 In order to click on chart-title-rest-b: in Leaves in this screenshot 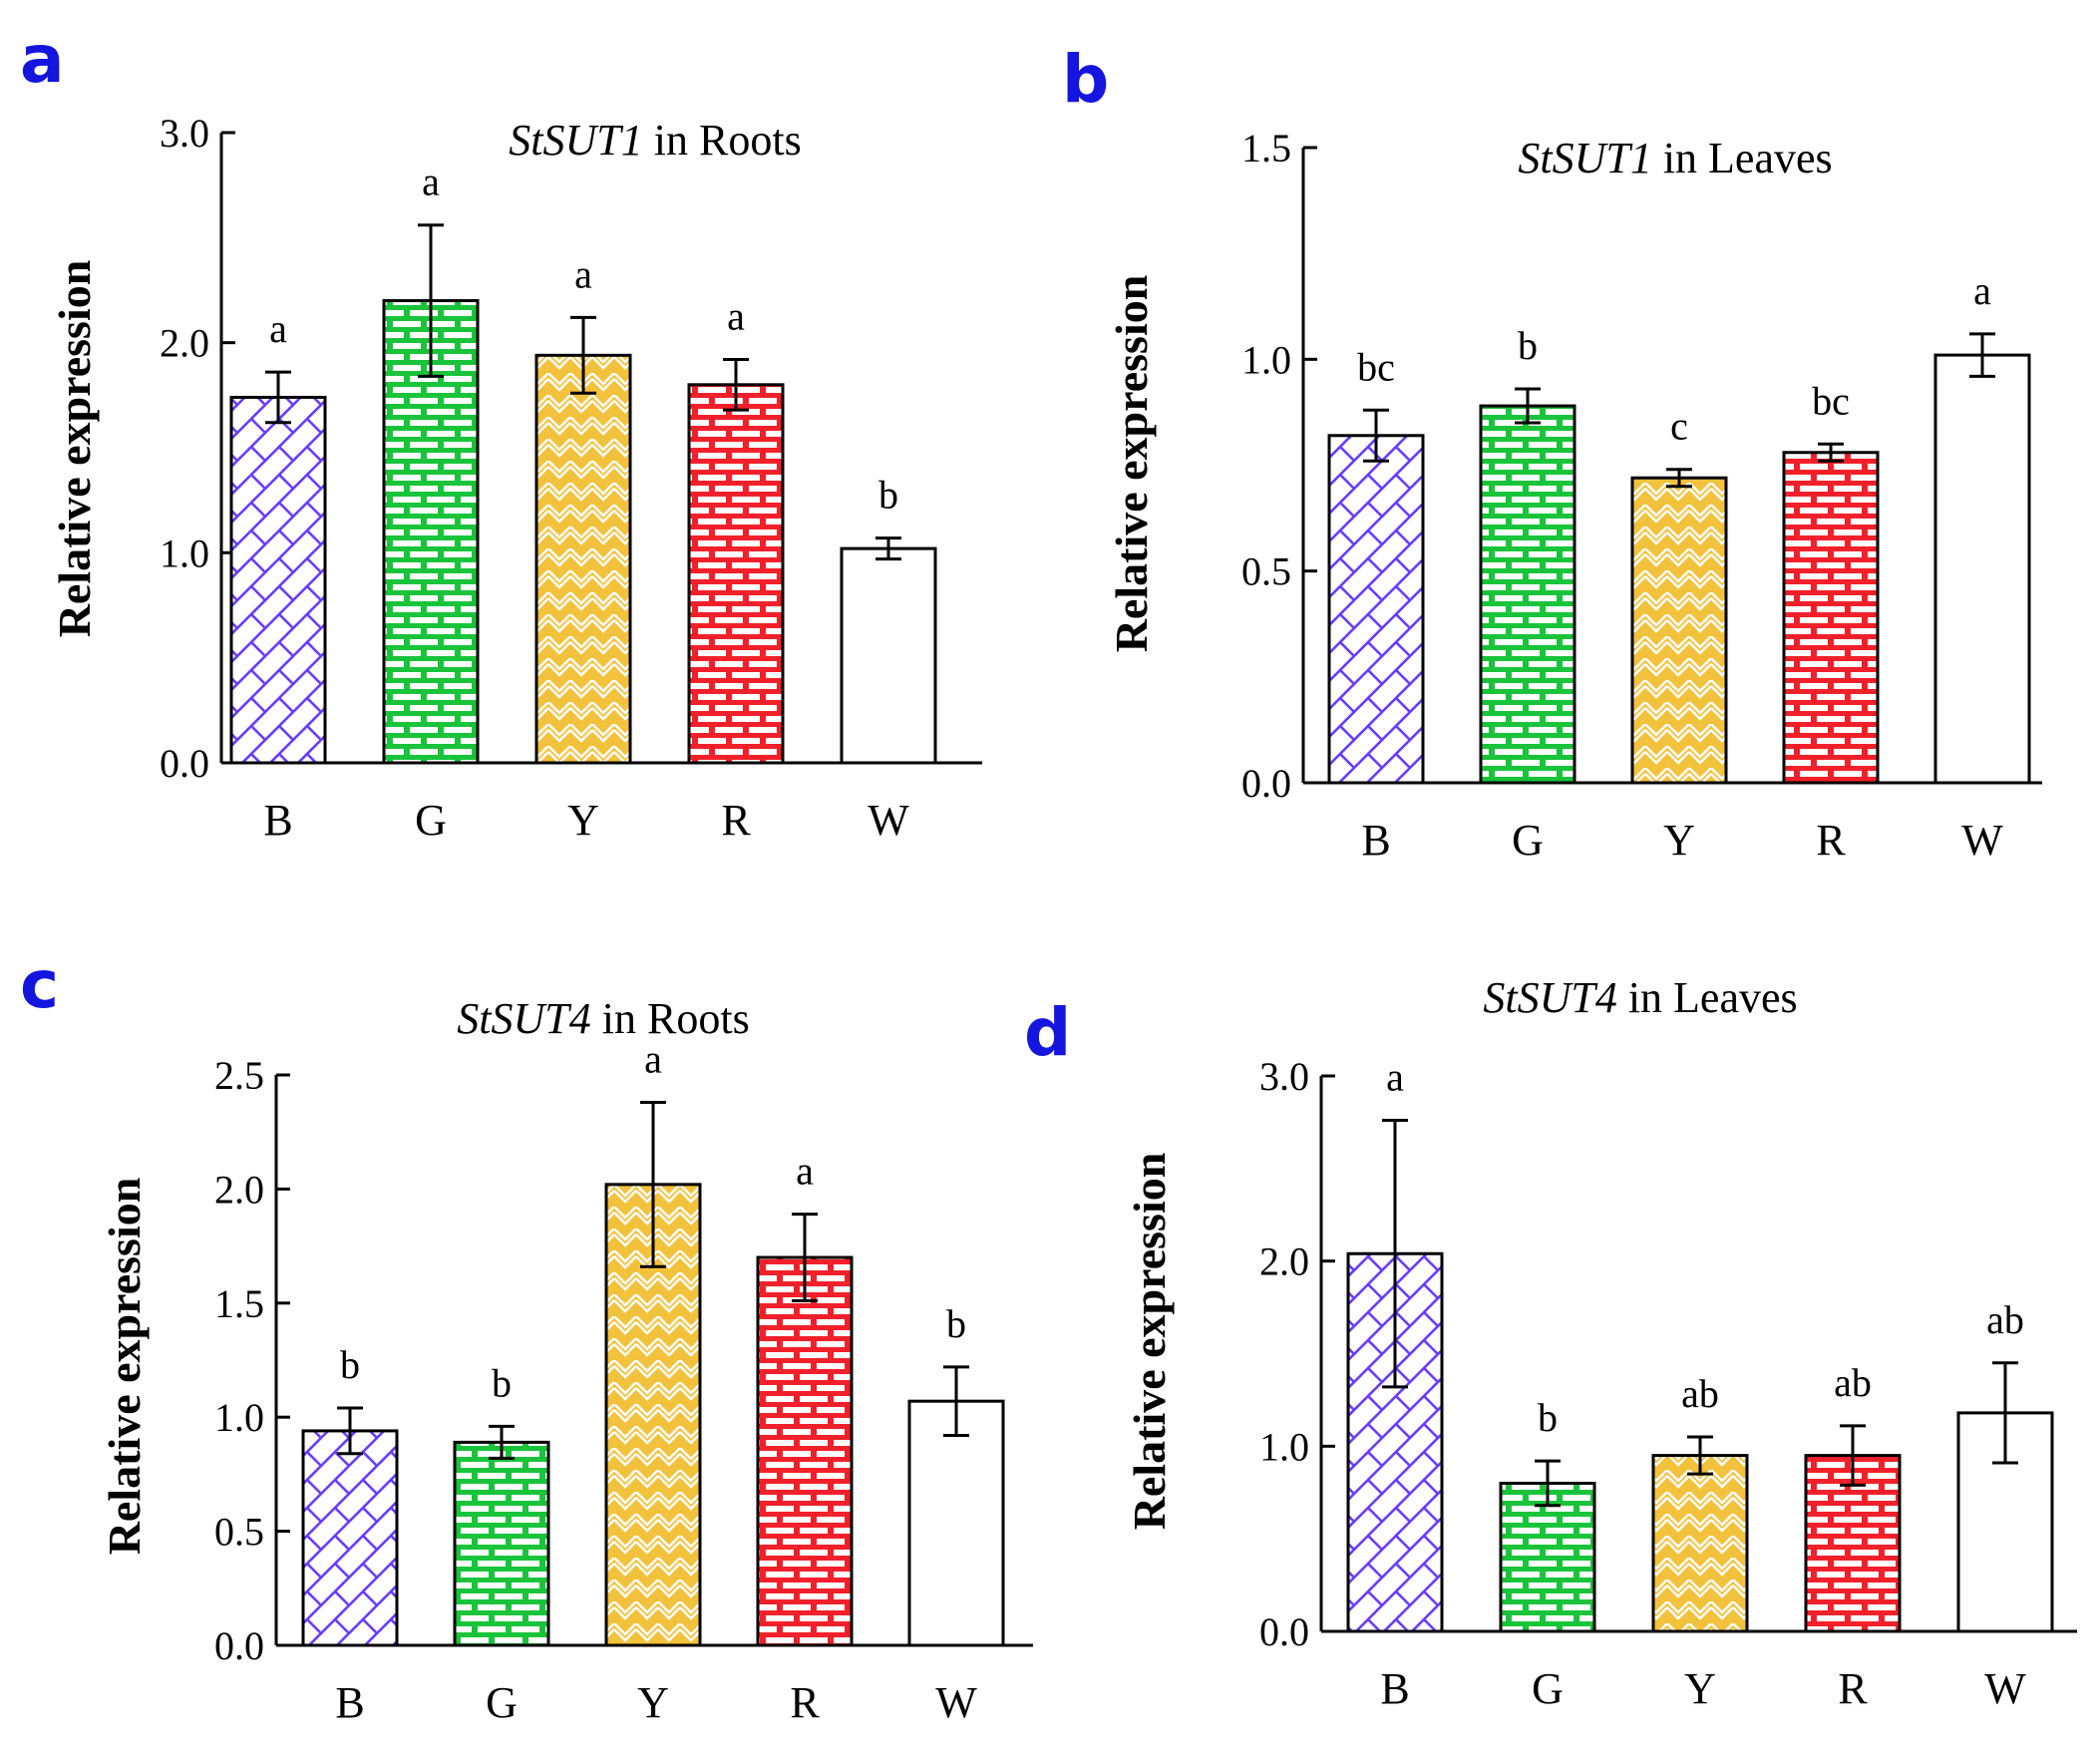, I will do `click(1743, 158)`.